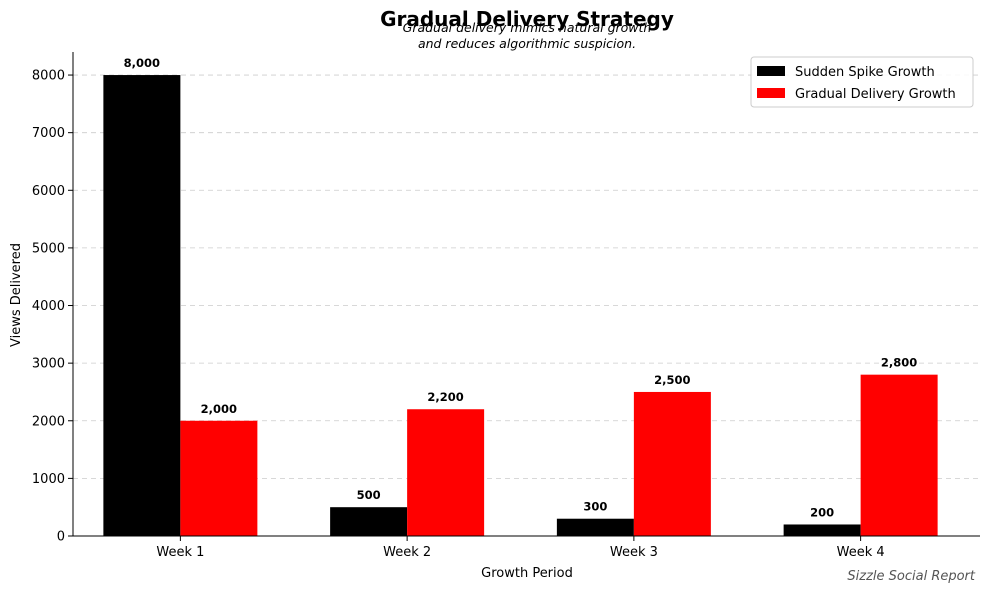 The image size is (989, 592). I want to click on bar-value-label: 2,000, so click(219, 409).